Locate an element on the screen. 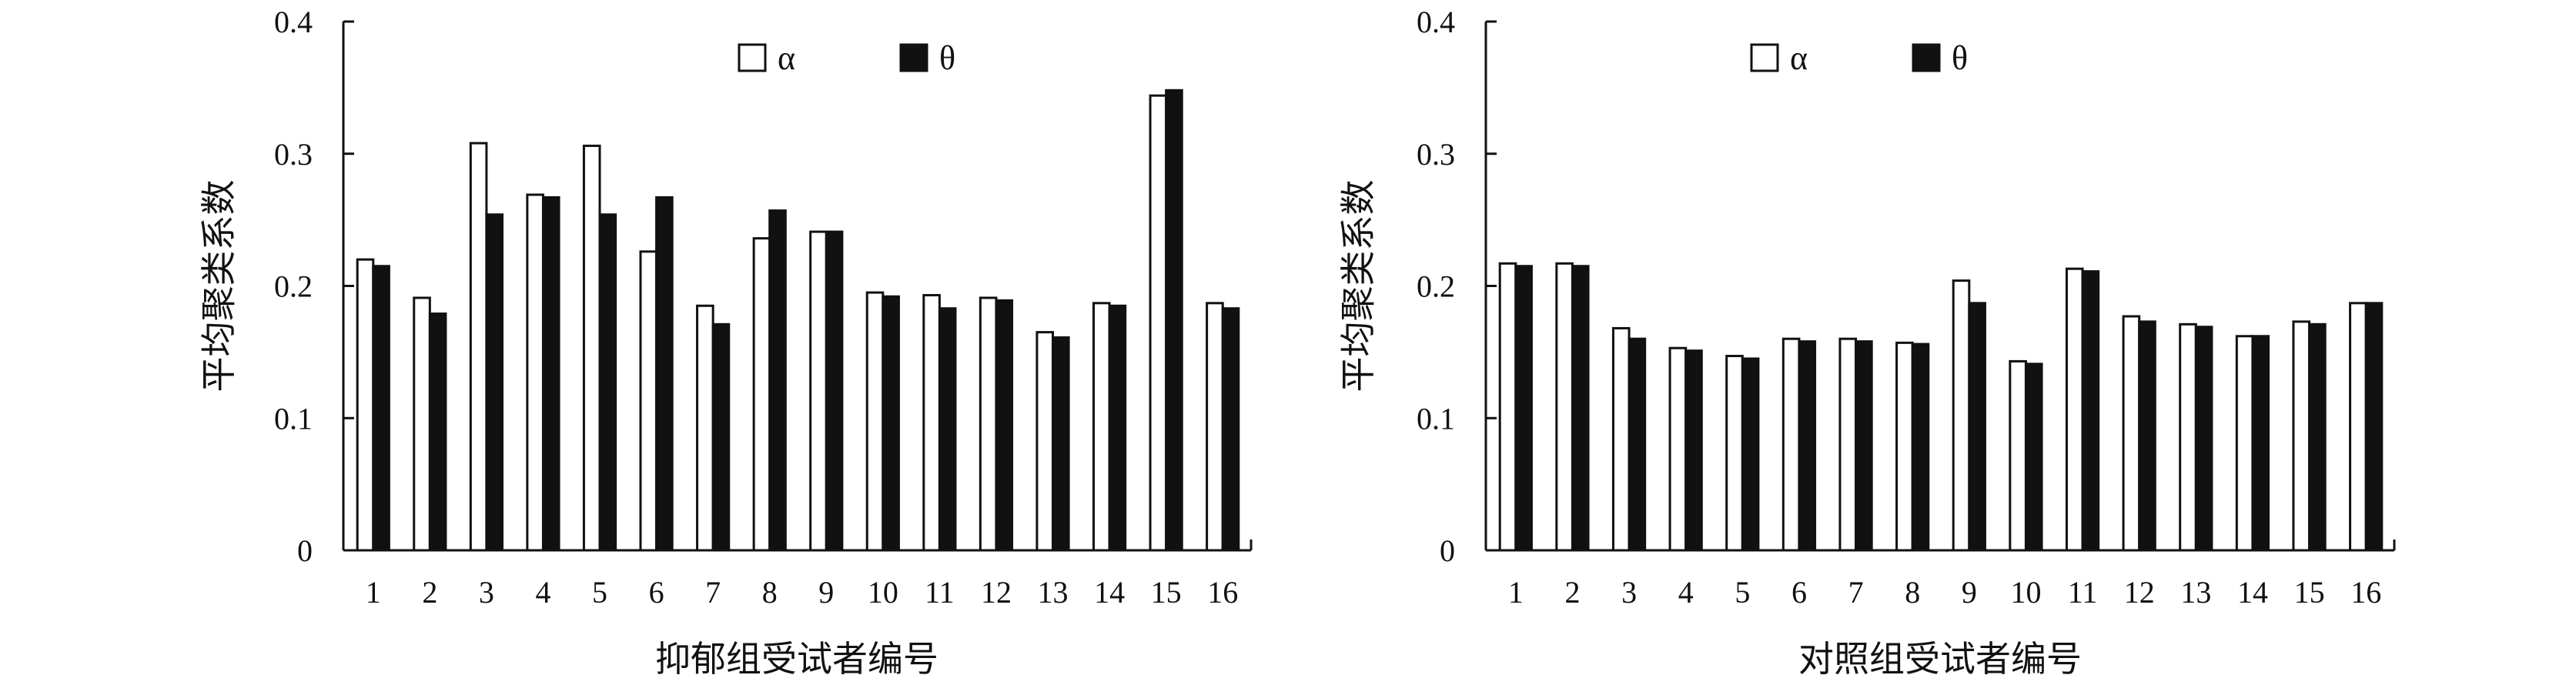 The image size is (2576, 685). y-tick-label: 0.4 is located at coordinates (294, 22).